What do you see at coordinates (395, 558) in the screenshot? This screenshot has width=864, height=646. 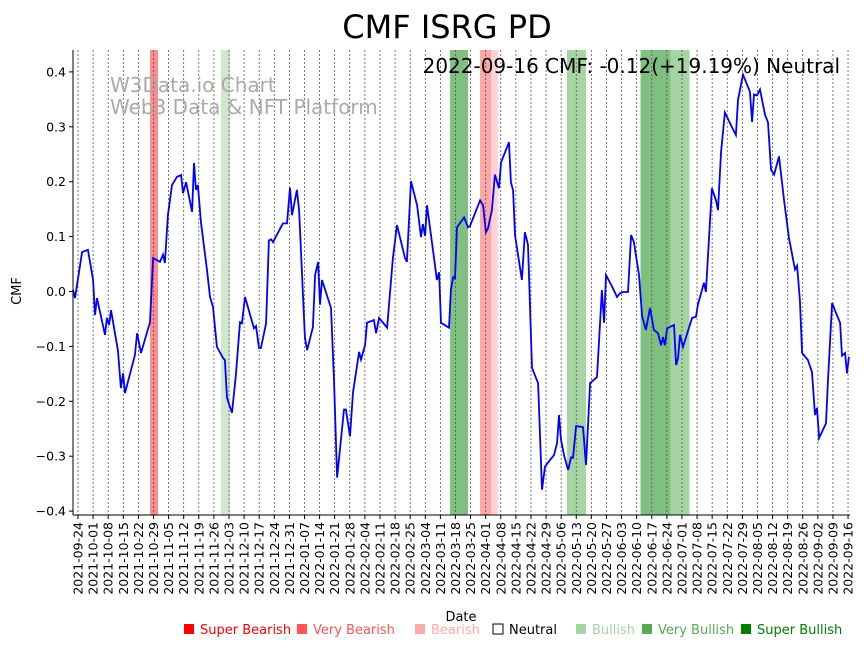 I see `x-tick-label: 2022-02-18` at bounding box center [395, 558].